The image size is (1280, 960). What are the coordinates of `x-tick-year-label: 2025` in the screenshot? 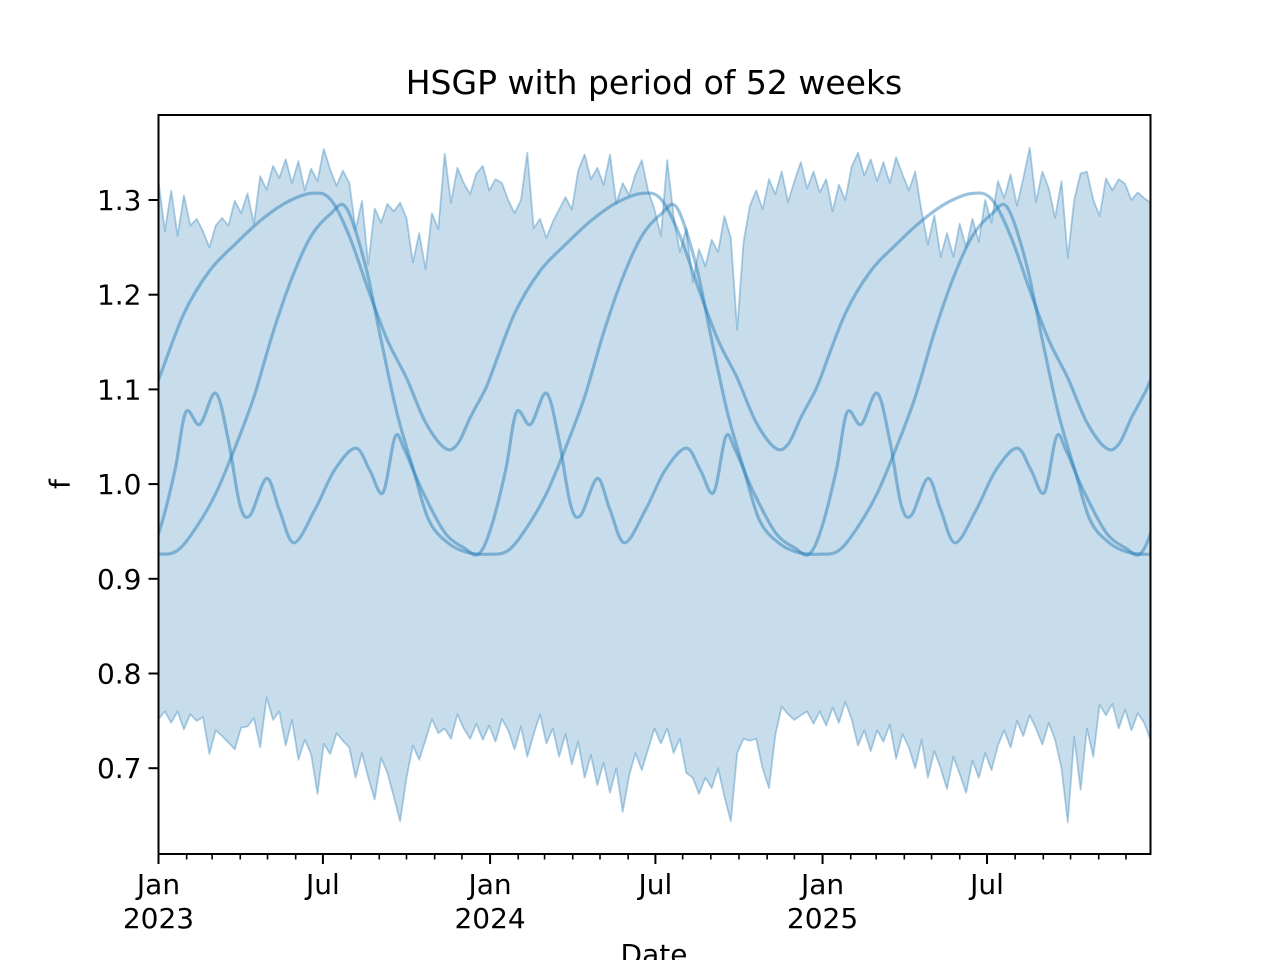 It's located at (822, 918).